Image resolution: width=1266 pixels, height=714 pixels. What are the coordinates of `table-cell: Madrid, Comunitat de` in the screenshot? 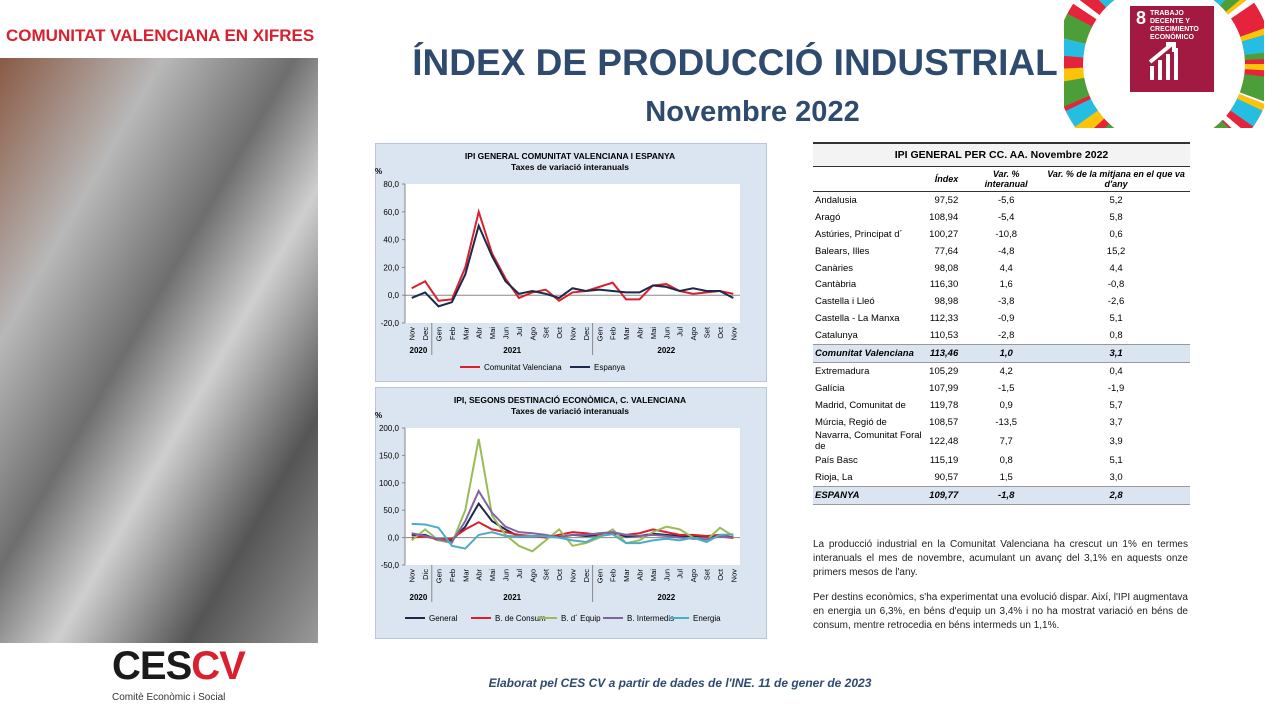 It's located at (860, 405).